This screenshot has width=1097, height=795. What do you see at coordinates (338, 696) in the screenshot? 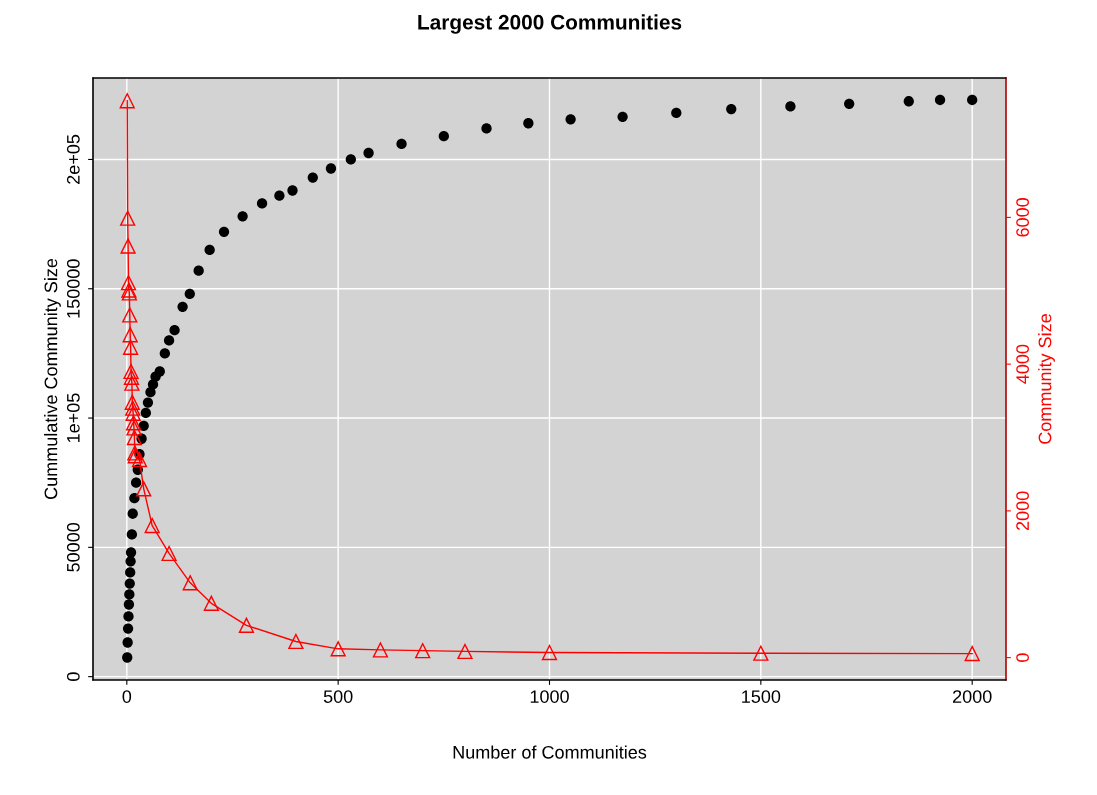
I see `x-tick-label: 500` at bounding box center [338, 696].